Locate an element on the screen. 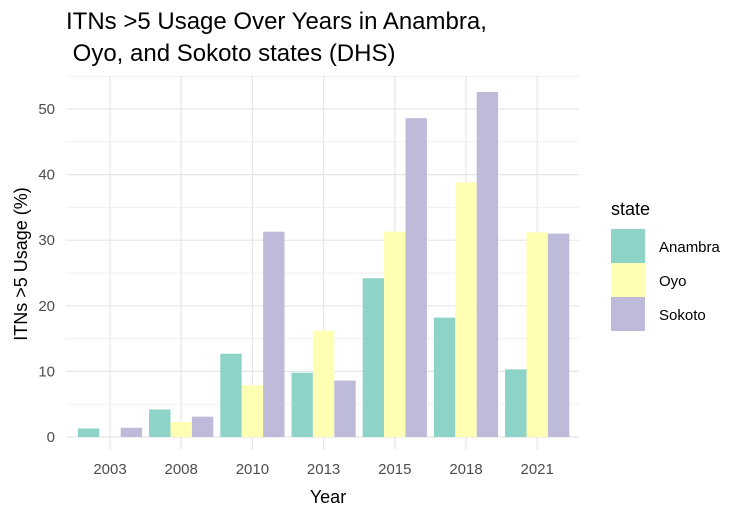 This screenshot has width=751, height=519. bar-oyo-2021 is located at coordinates (537, 334).